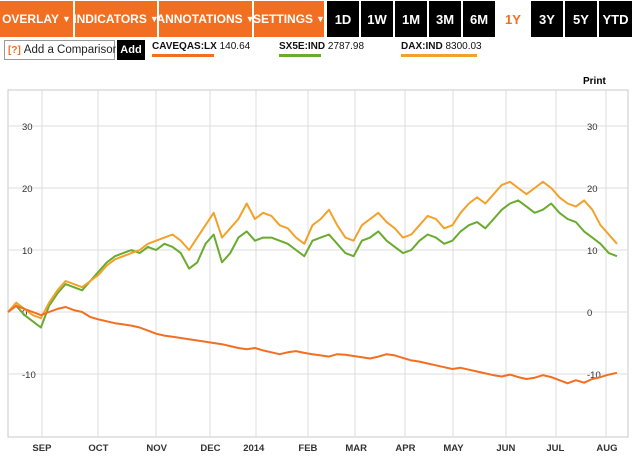 The image size is (632, 458). Describe the element at coordinates (302, 46) in the screenshot. I see `legend-symbol: SX5E:IND` at that location.